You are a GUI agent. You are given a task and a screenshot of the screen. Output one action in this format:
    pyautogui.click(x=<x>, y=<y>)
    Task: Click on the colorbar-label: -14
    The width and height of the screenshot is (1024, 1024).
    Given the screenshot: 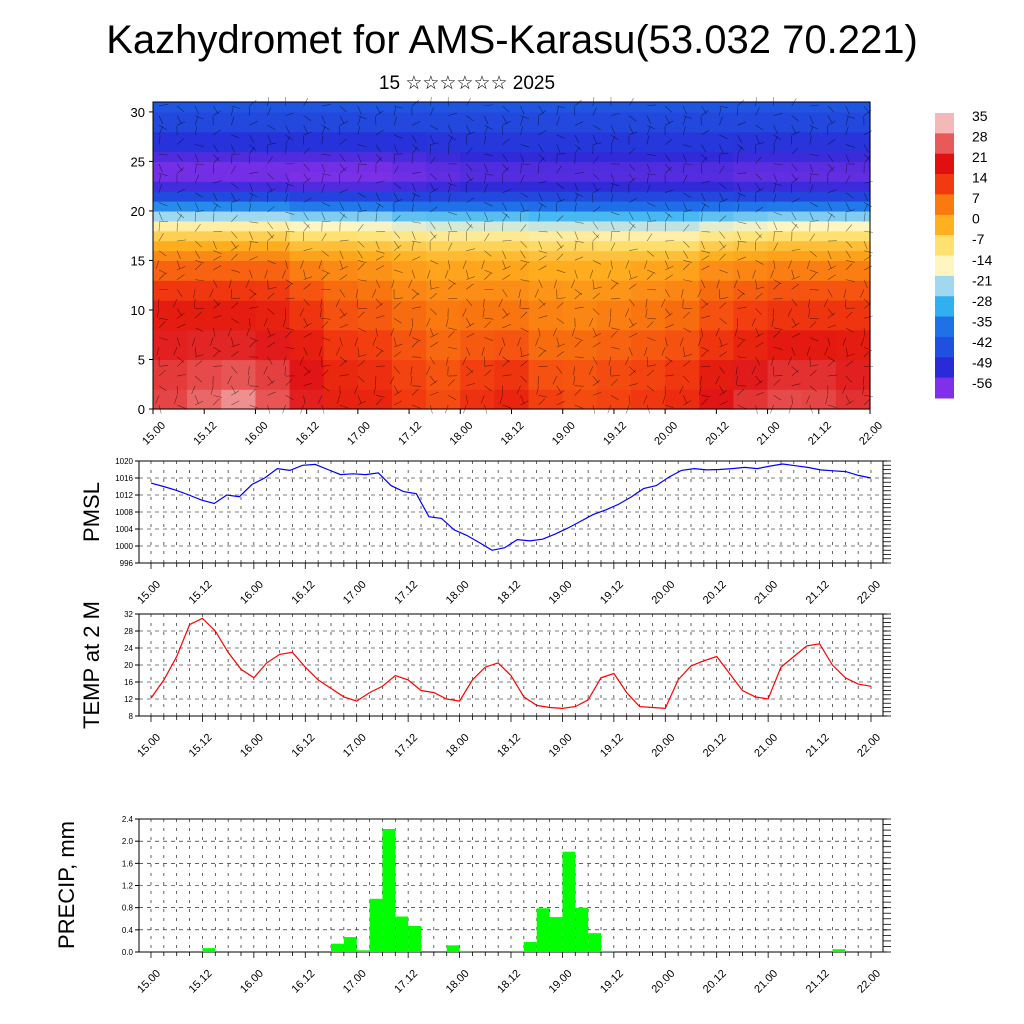 What is the action you would take?
    pyautogui.click(x=982, y=260)
    